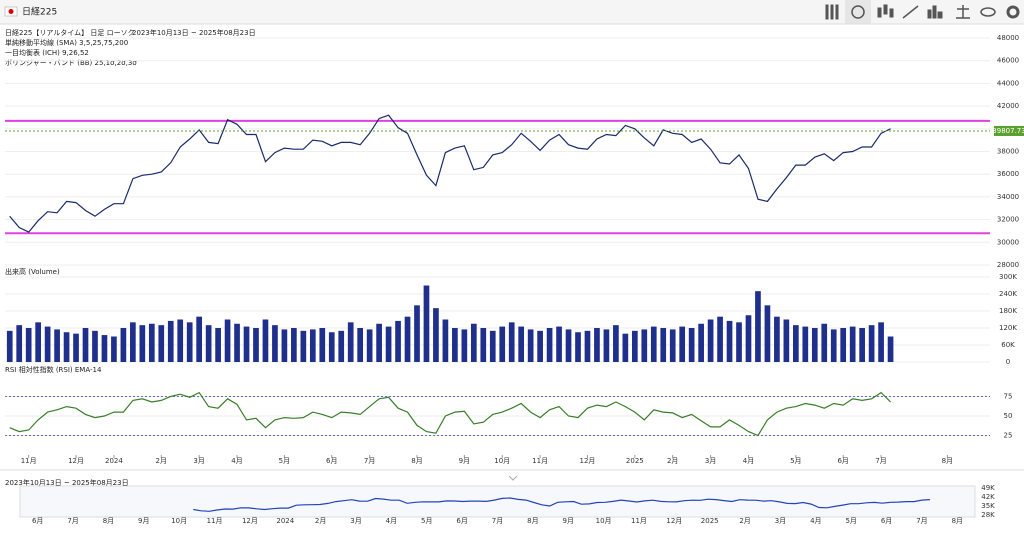 The image size is (1024, 533). I want to click on settings-button, so click(1013, 12).